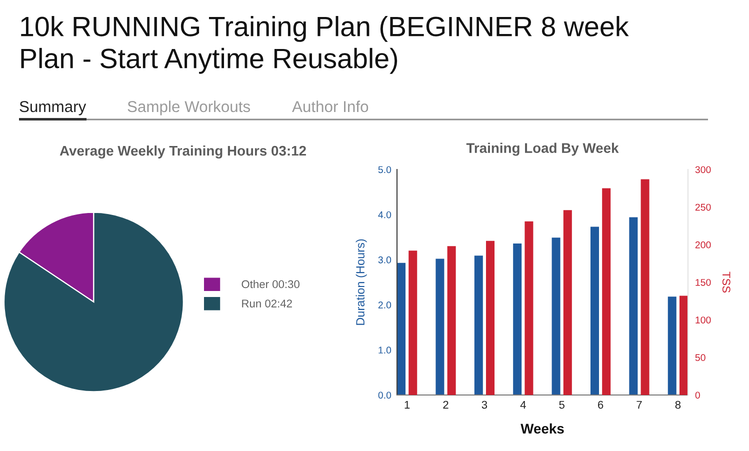 The height and width of the screenshot is (451, 749). I want to click on legend-label: Other 00:30, so click(271, 284).